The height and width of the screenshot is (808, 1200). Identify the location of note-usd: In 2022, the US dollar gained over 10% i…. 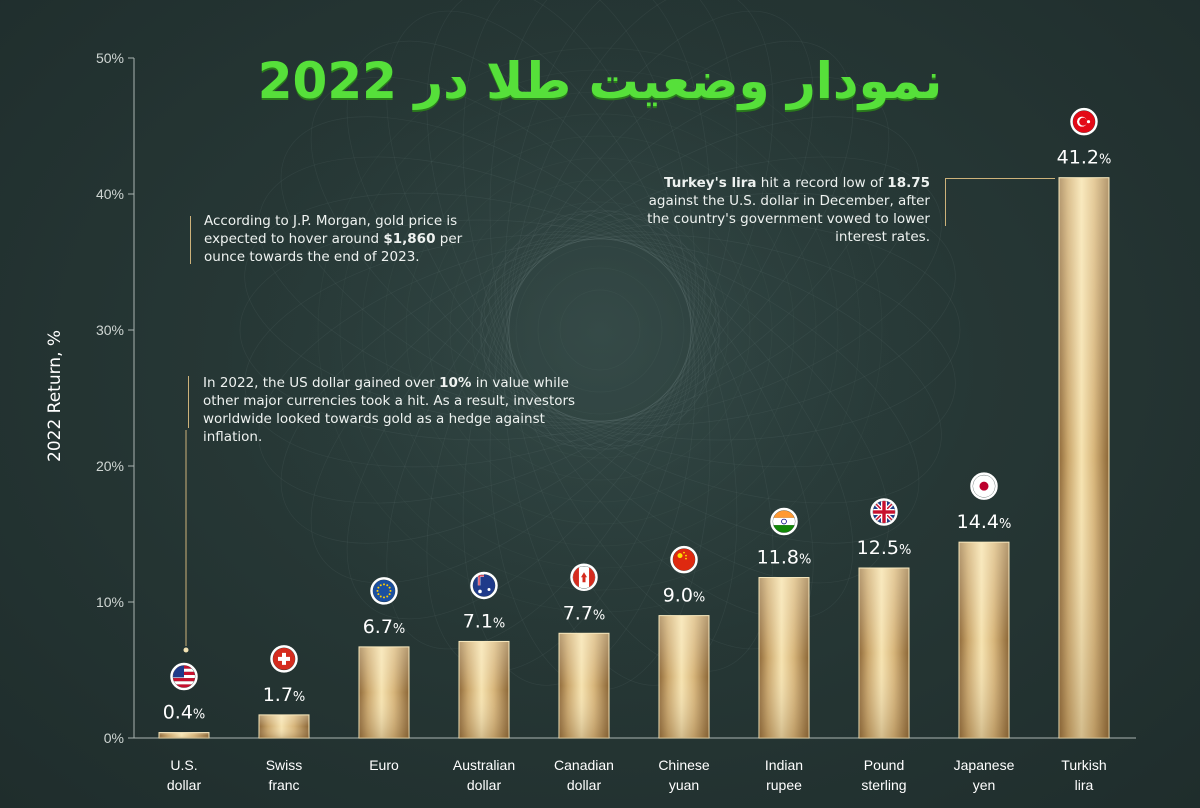
(398, 410).